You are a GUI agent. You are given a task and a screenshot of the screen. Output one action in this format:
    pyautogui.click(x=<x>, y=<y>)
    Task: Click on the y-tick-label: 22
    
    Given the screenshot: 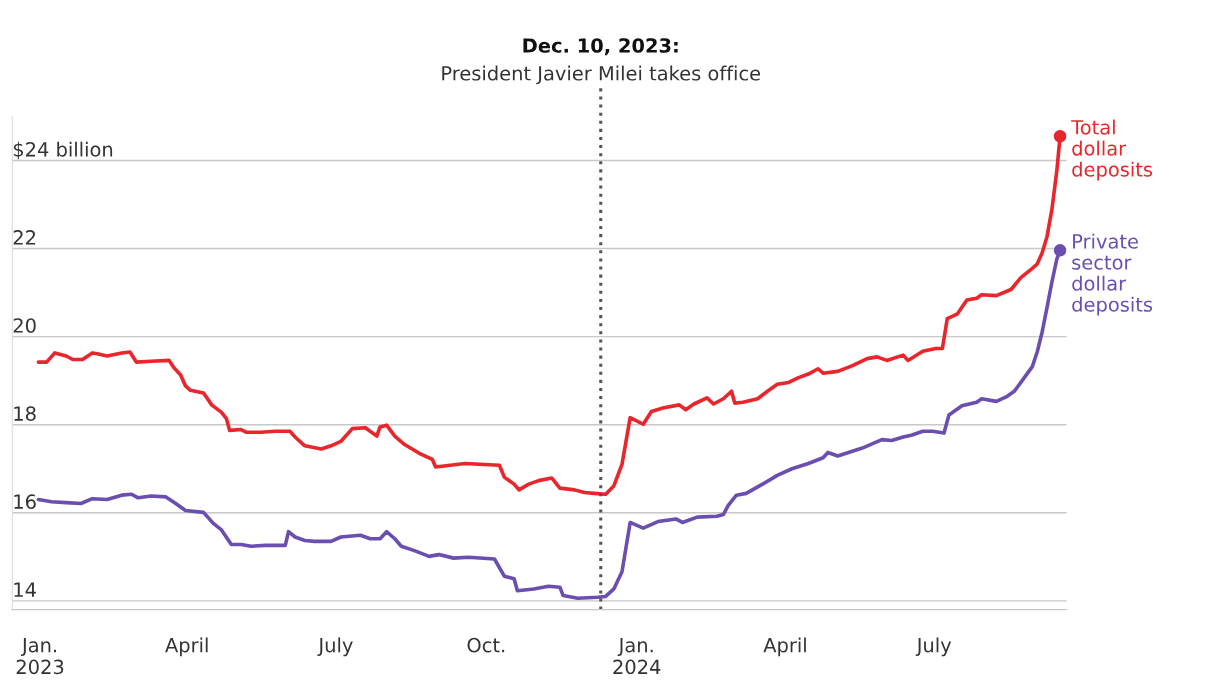 What is the action you would take?
    pyautogui.click(x=24, y=237)
    